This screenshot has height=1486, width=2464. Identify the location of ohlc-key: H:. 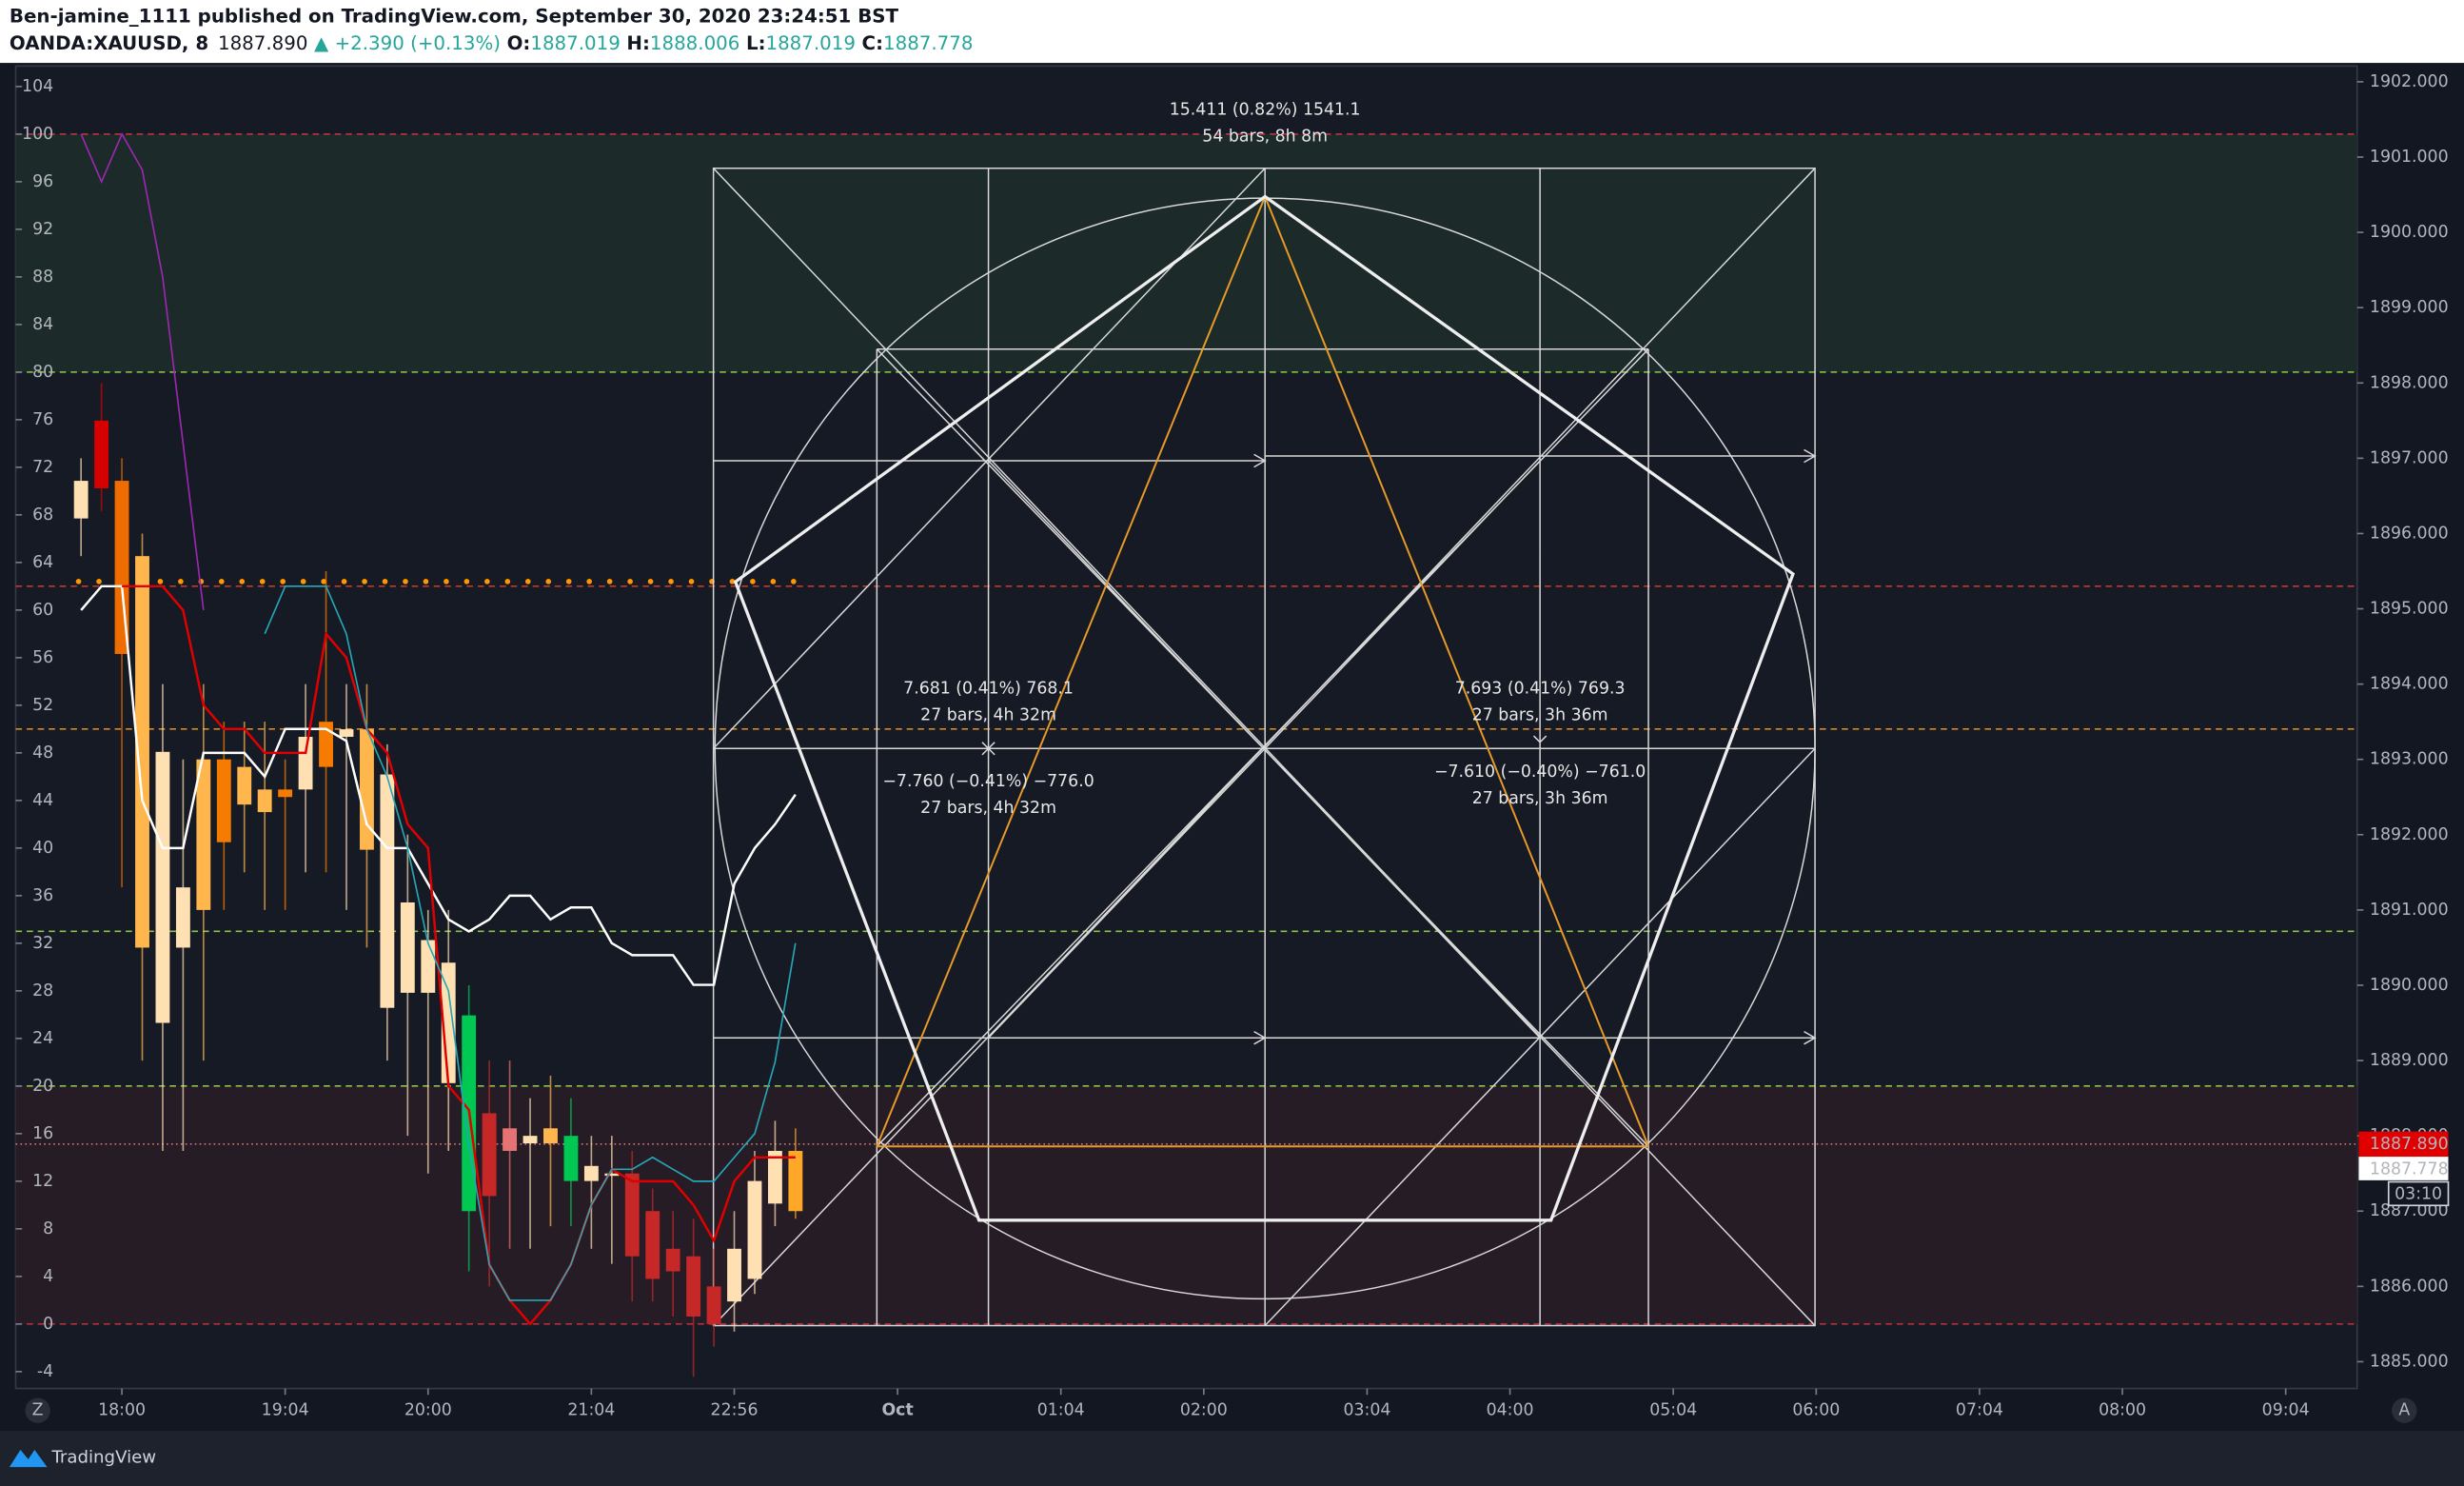
(637, 43).